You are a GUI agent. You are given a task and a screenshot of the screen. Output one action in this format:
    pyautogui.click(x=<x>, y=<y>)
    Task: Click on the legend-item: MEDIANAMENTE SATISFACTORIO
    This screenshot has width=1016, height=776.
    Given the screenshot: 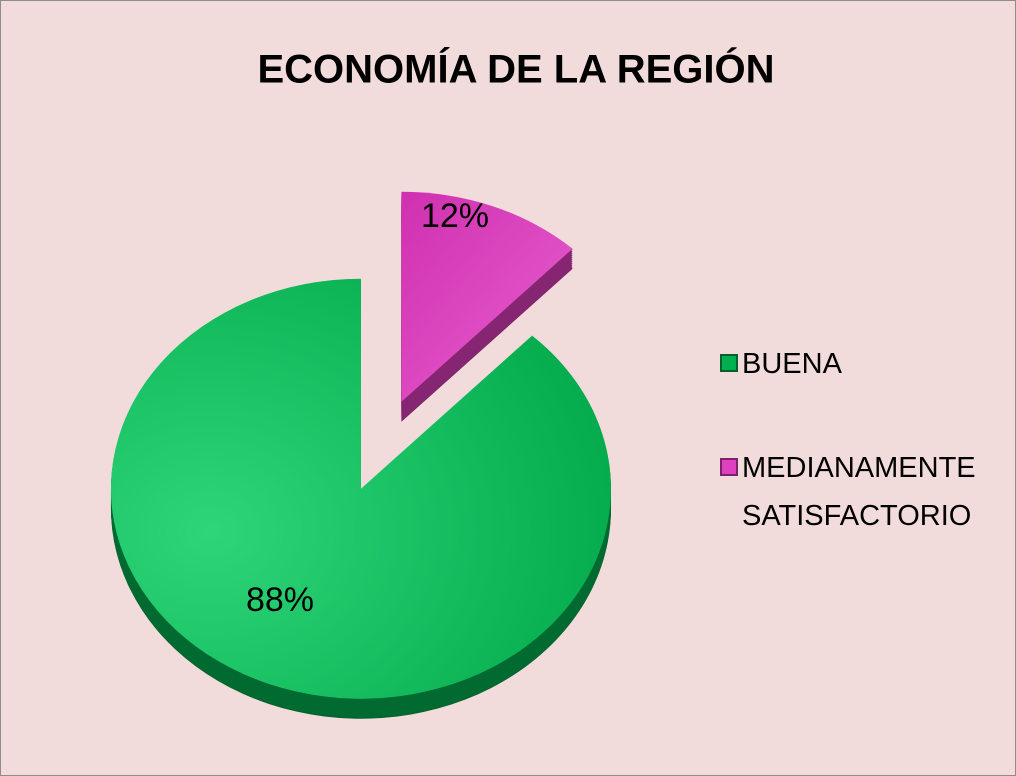 What is the action you would take?
    pyautogui.click(x=866, y=492)
    